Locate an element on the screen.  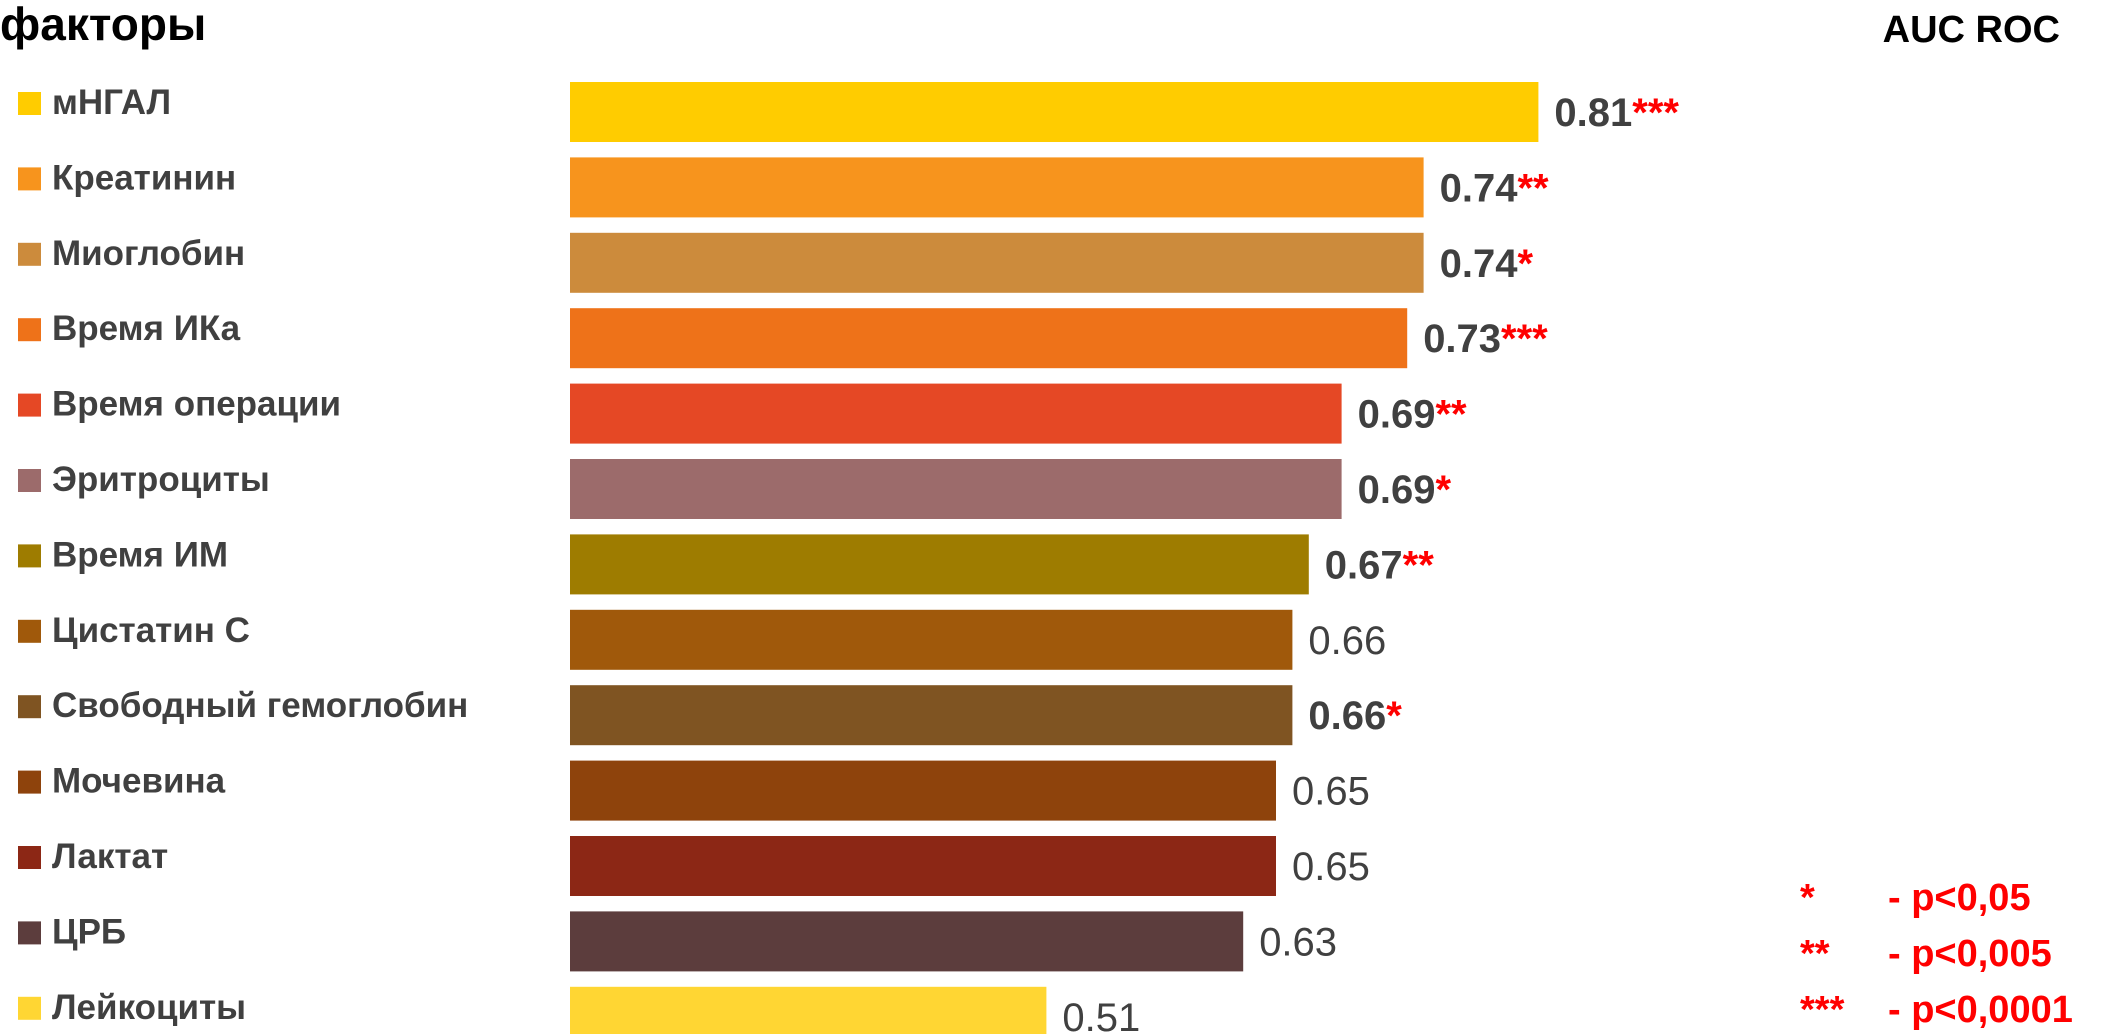
category-label: Креатинин is located at coordinates (144, 177).